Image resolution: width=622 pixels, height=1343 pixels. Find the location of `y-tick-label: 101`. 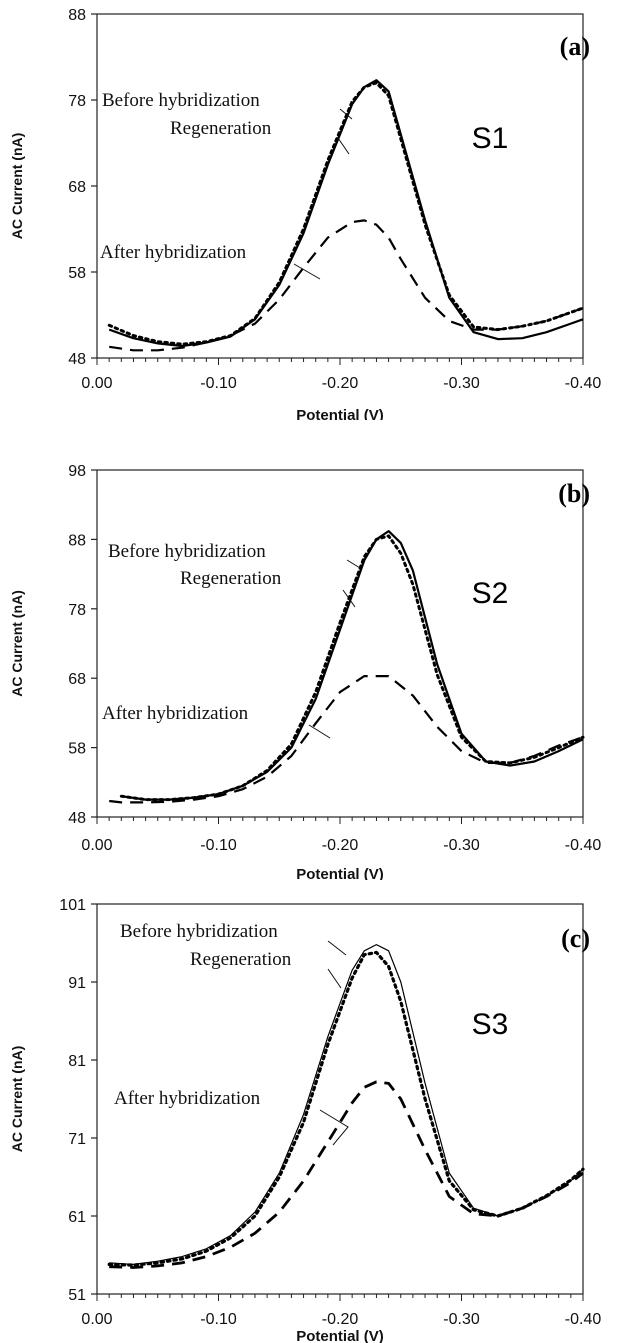

y-tick-label: 101 is located at coordinates (72, 905).